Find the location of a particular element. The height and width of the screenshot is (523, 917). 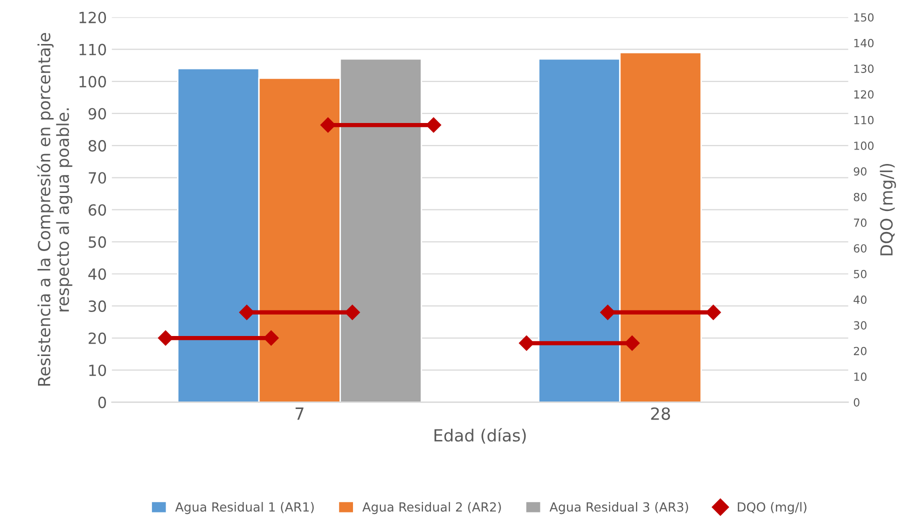

y2-tick-label: 120 is located at coordinates (864, 94).